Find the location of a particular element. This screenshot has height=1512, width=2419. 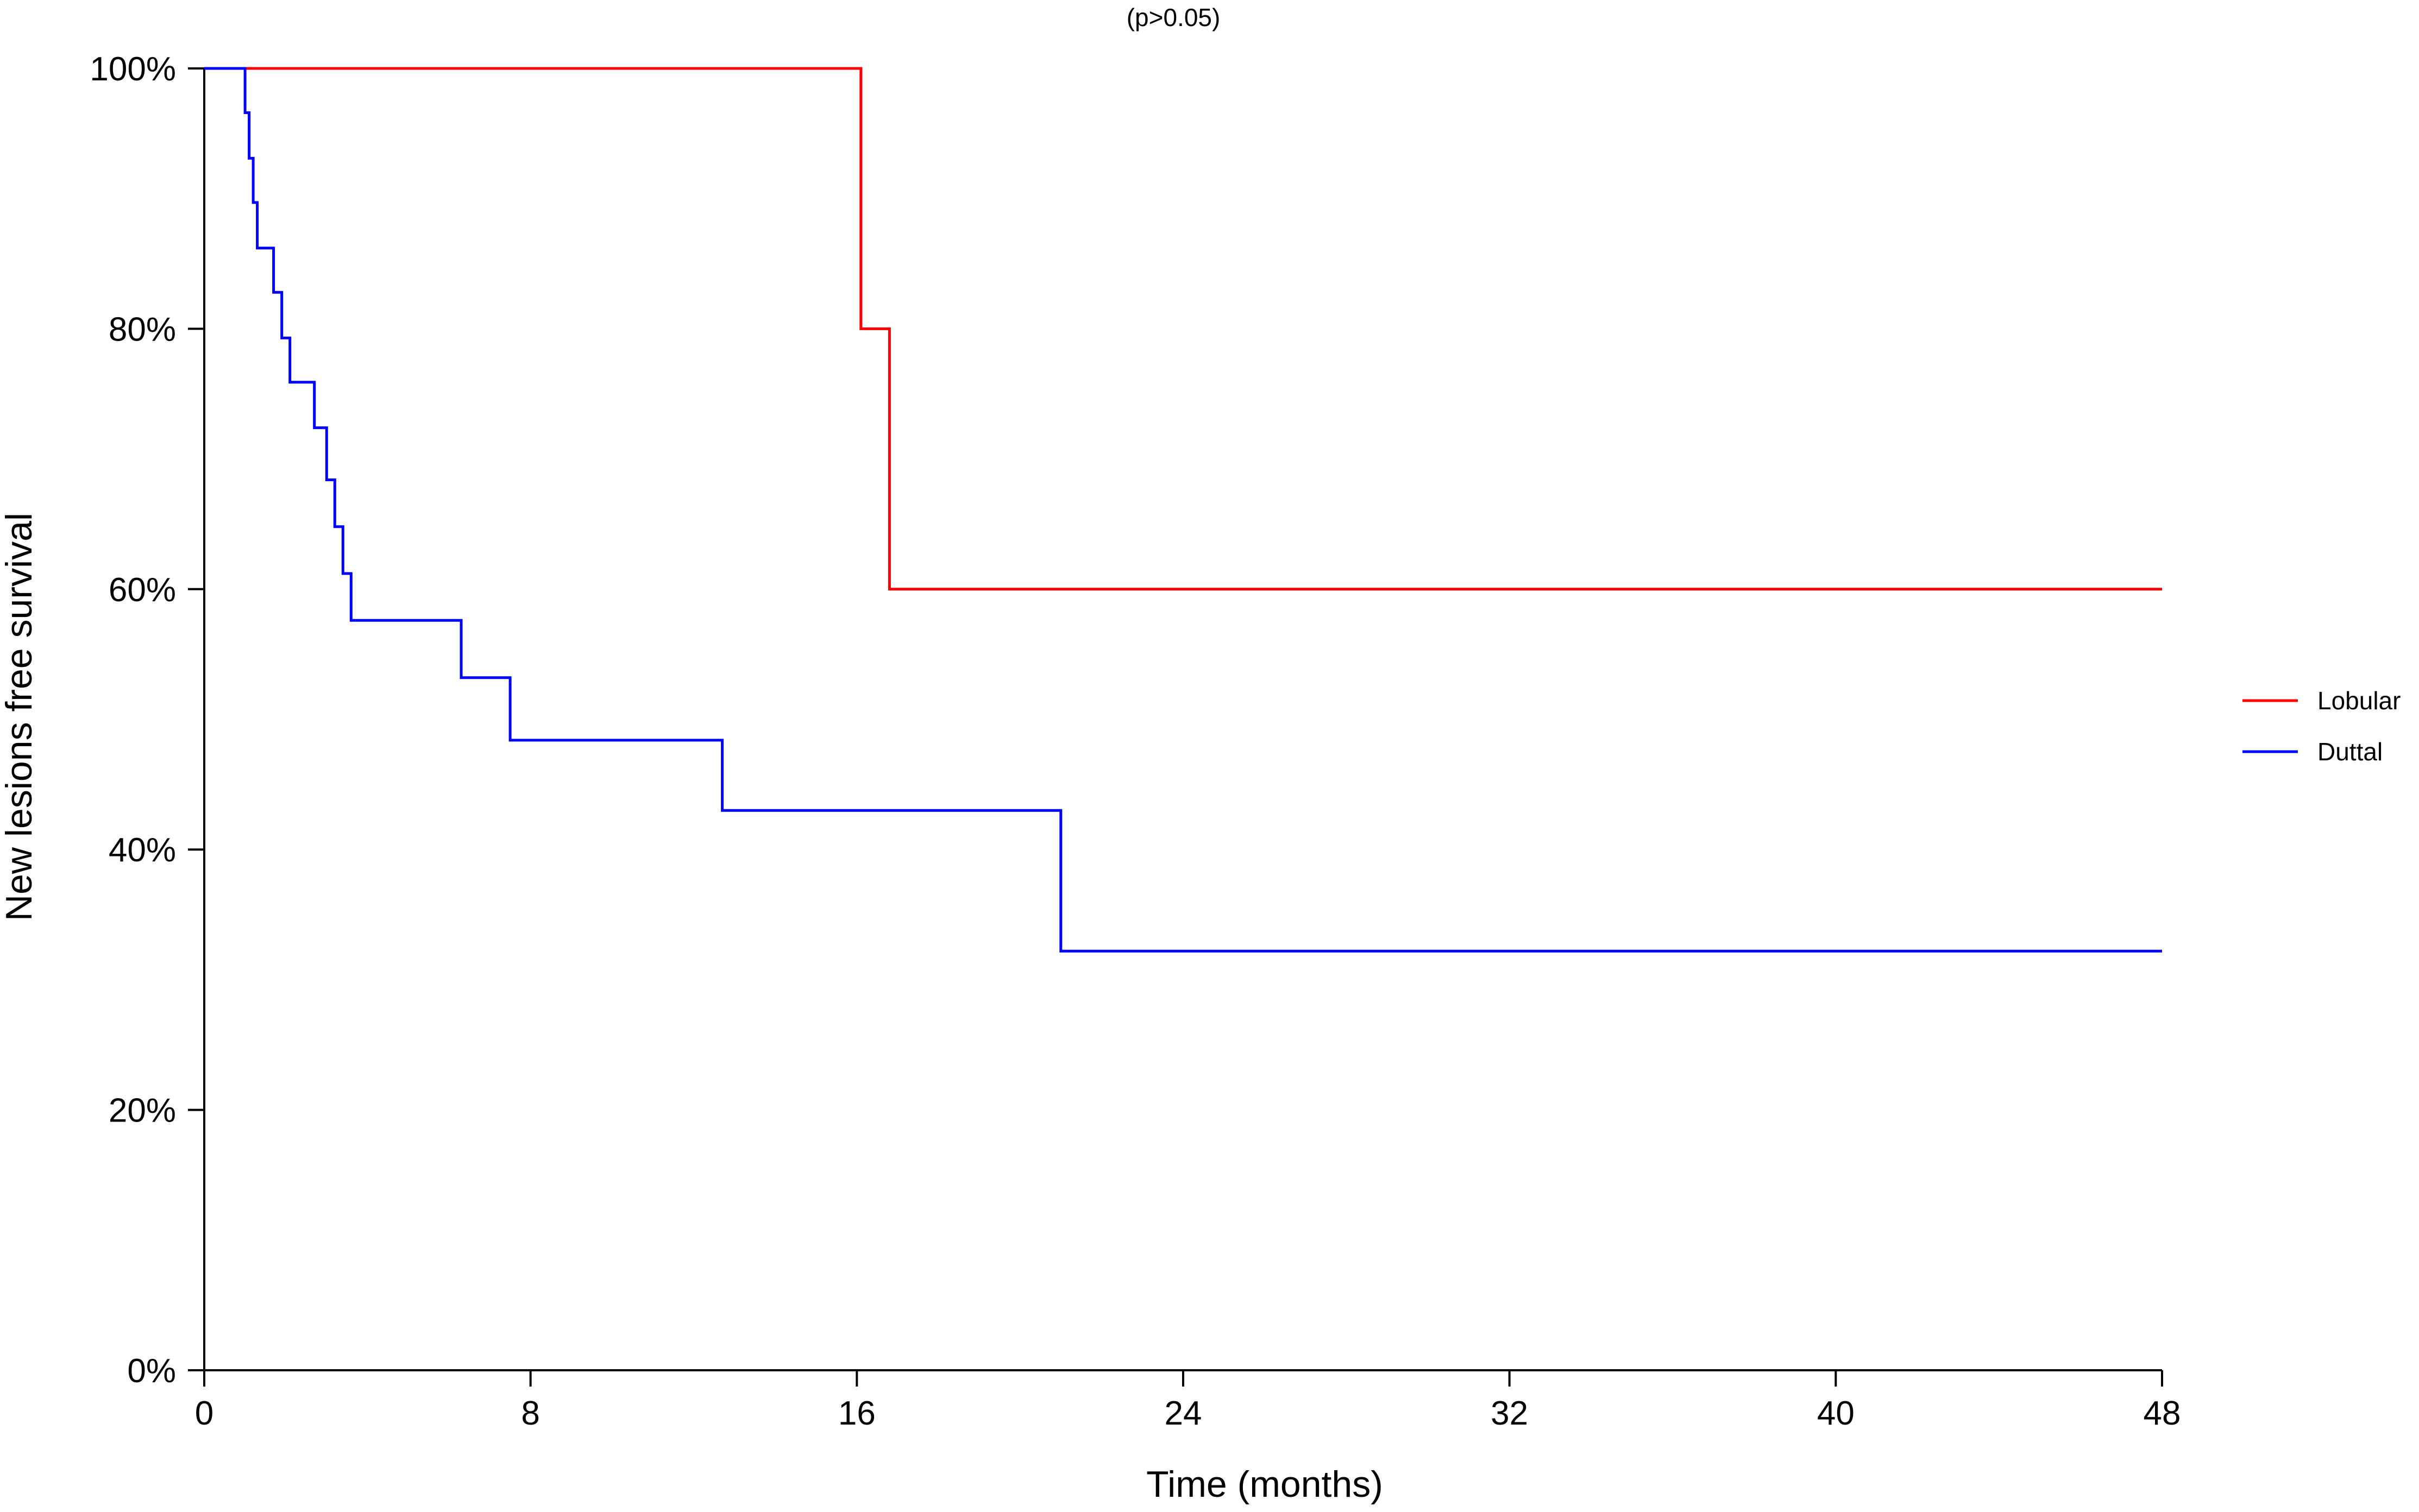

x-tick-label: 32 is located at coordinates (1509, 1413).